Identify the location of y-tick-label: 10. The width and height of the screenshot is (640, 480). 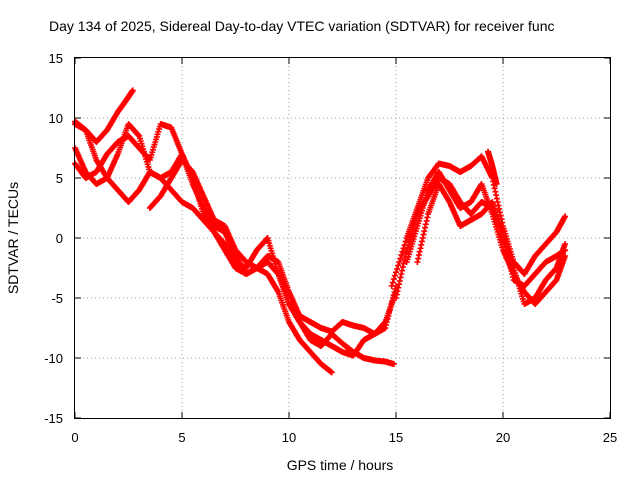
(56, 118).